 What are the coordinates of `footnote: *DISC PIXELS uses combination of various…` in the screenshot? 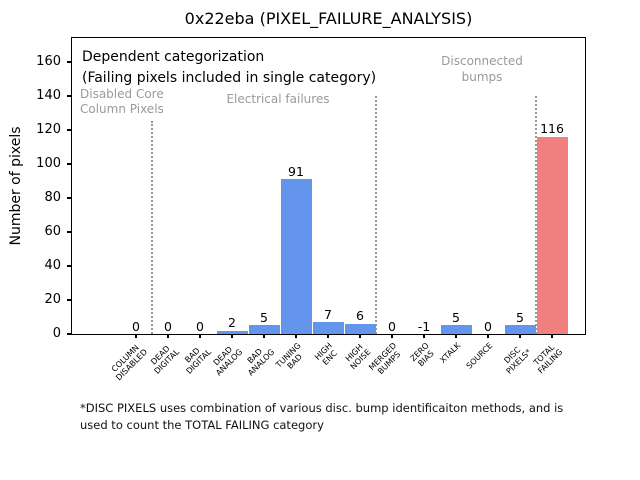 It's located at (321, 416).